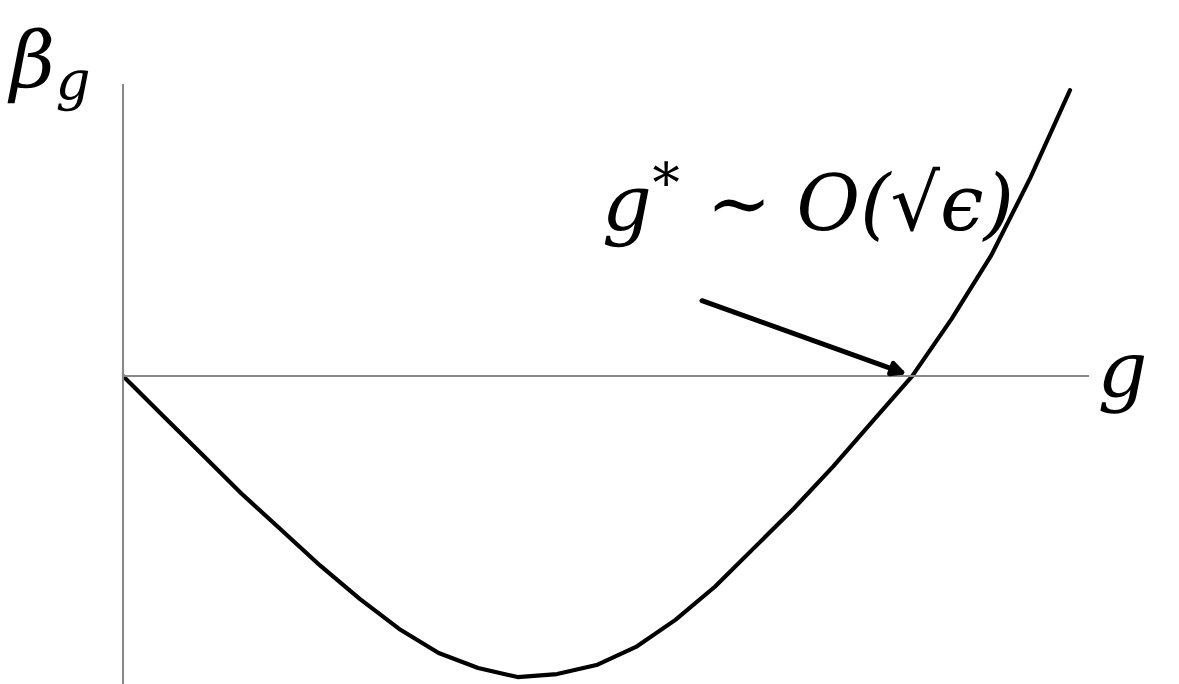 The height and width of the screenshot is (684, 1179). Describe the element at coordinates (1122, 384) in the screenshot. I see `x-axis-title: g` at that location.